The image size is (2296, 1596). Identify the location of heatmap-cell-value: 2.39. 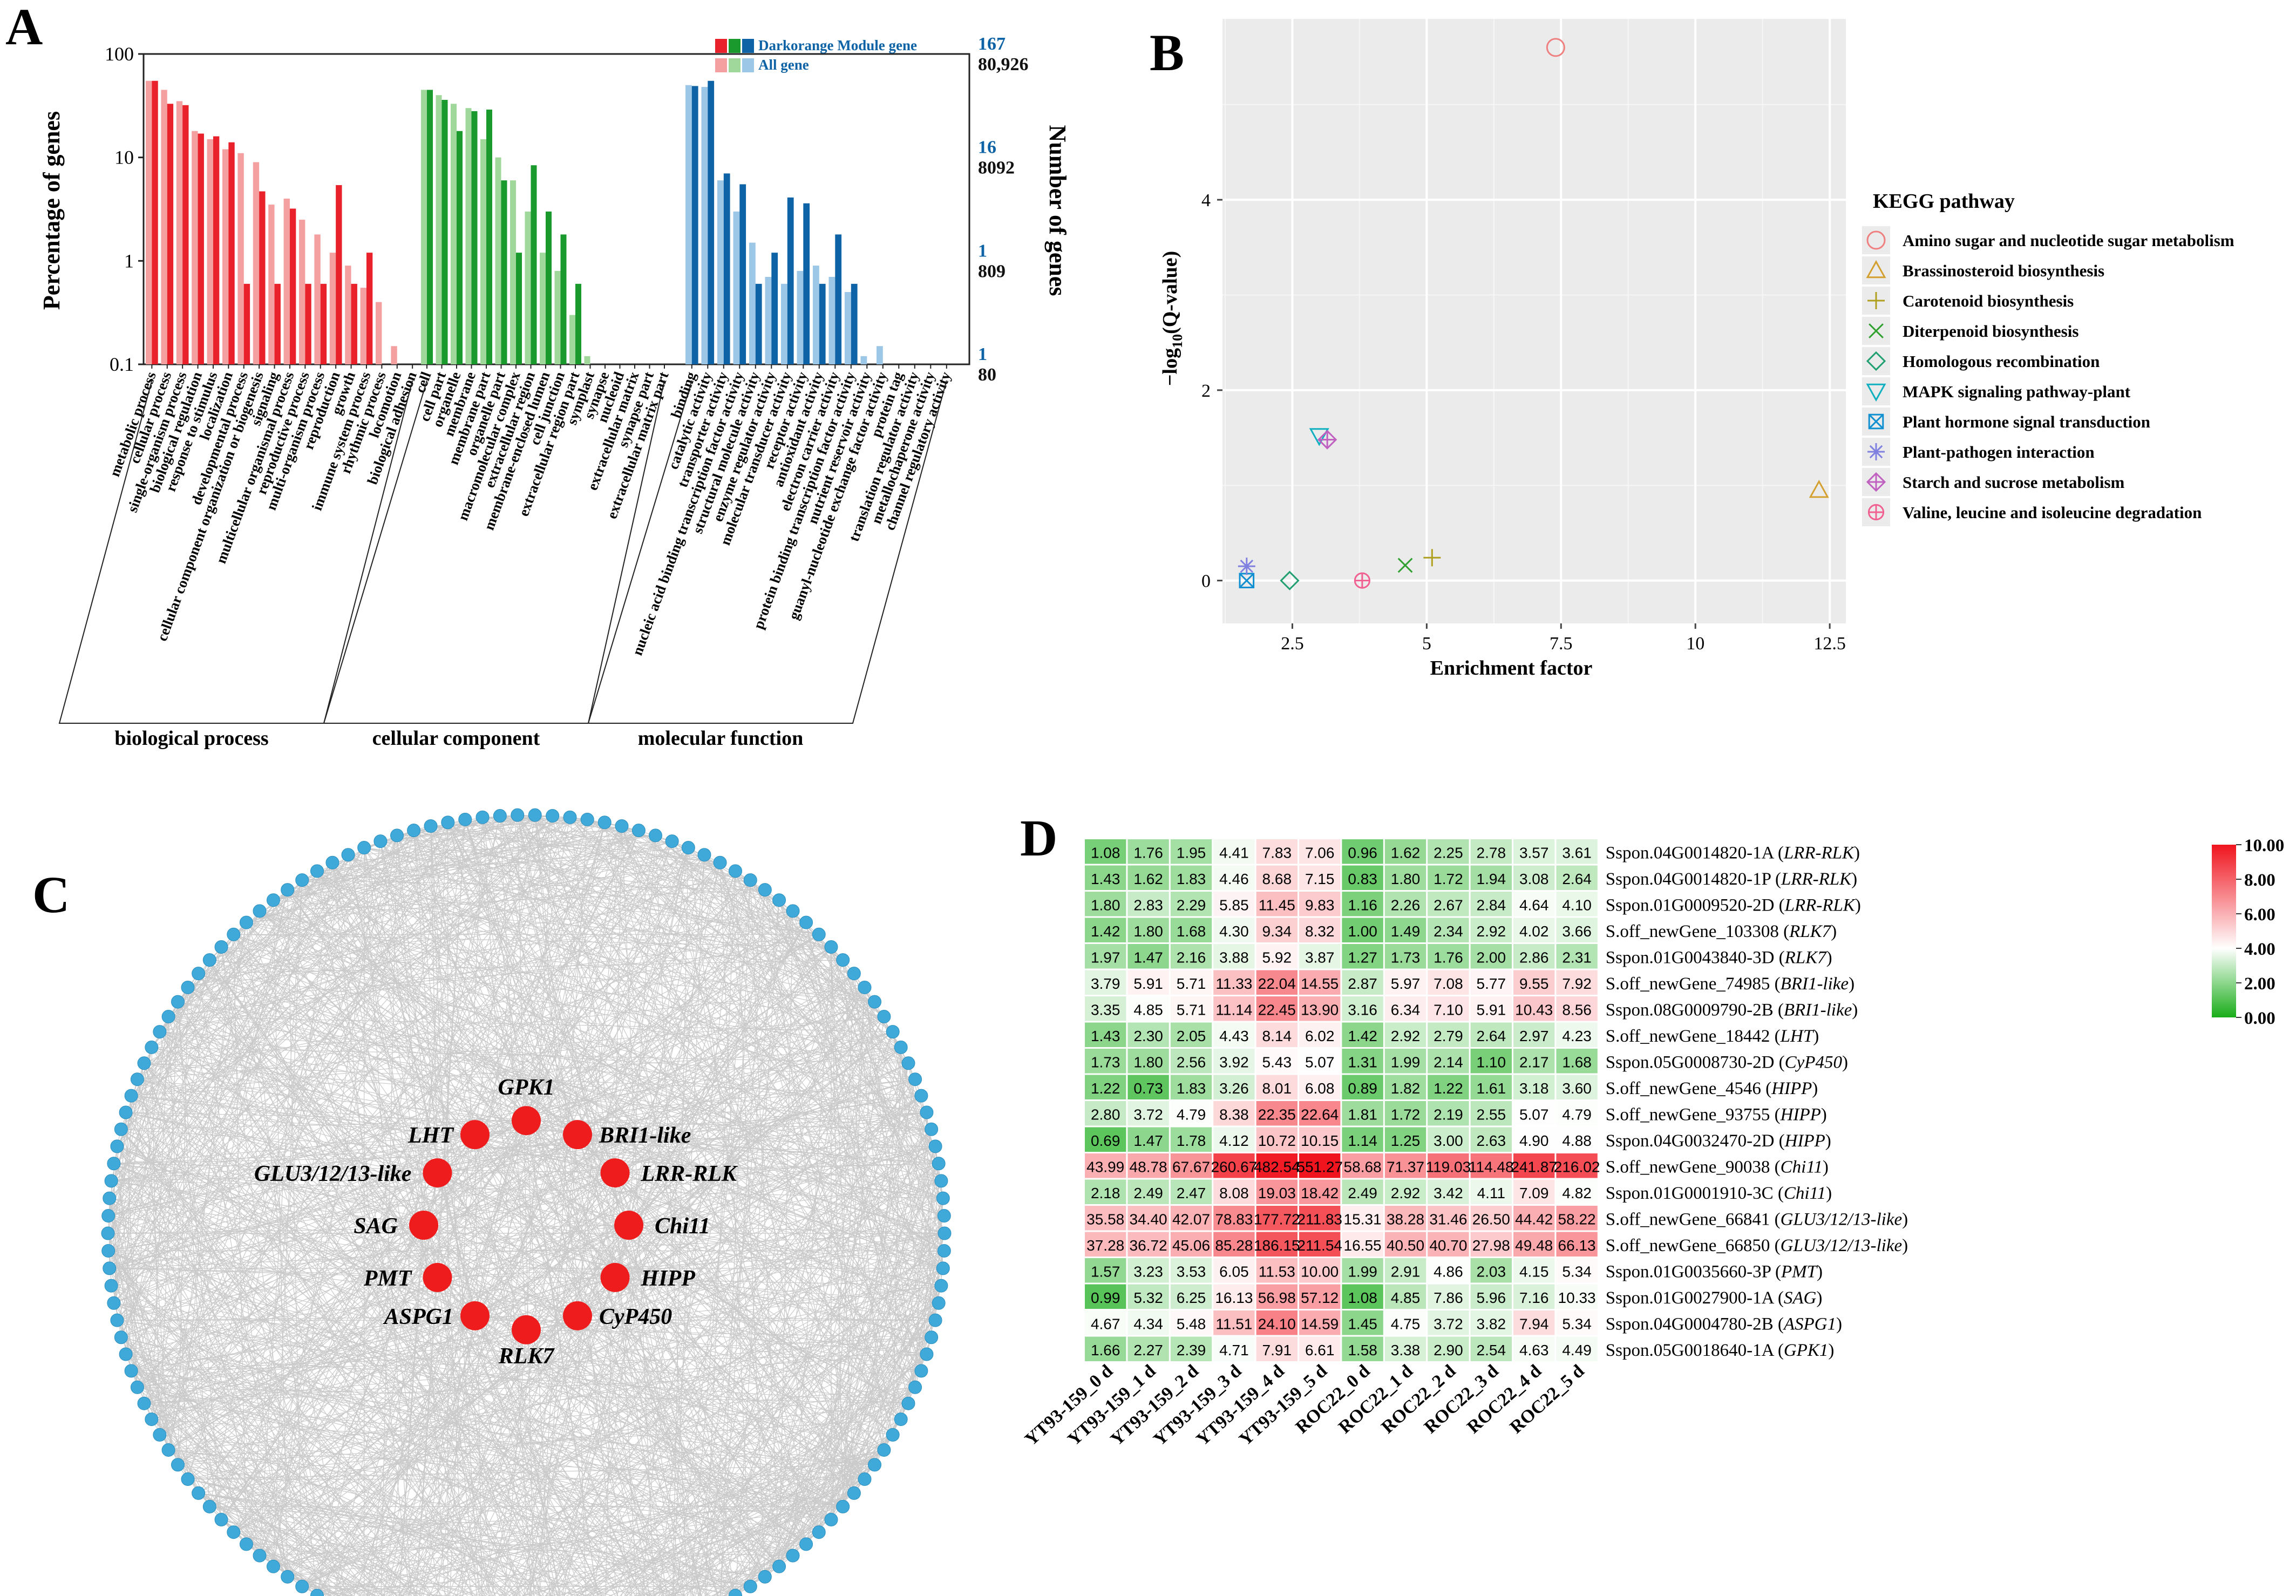
(1191, 1350).